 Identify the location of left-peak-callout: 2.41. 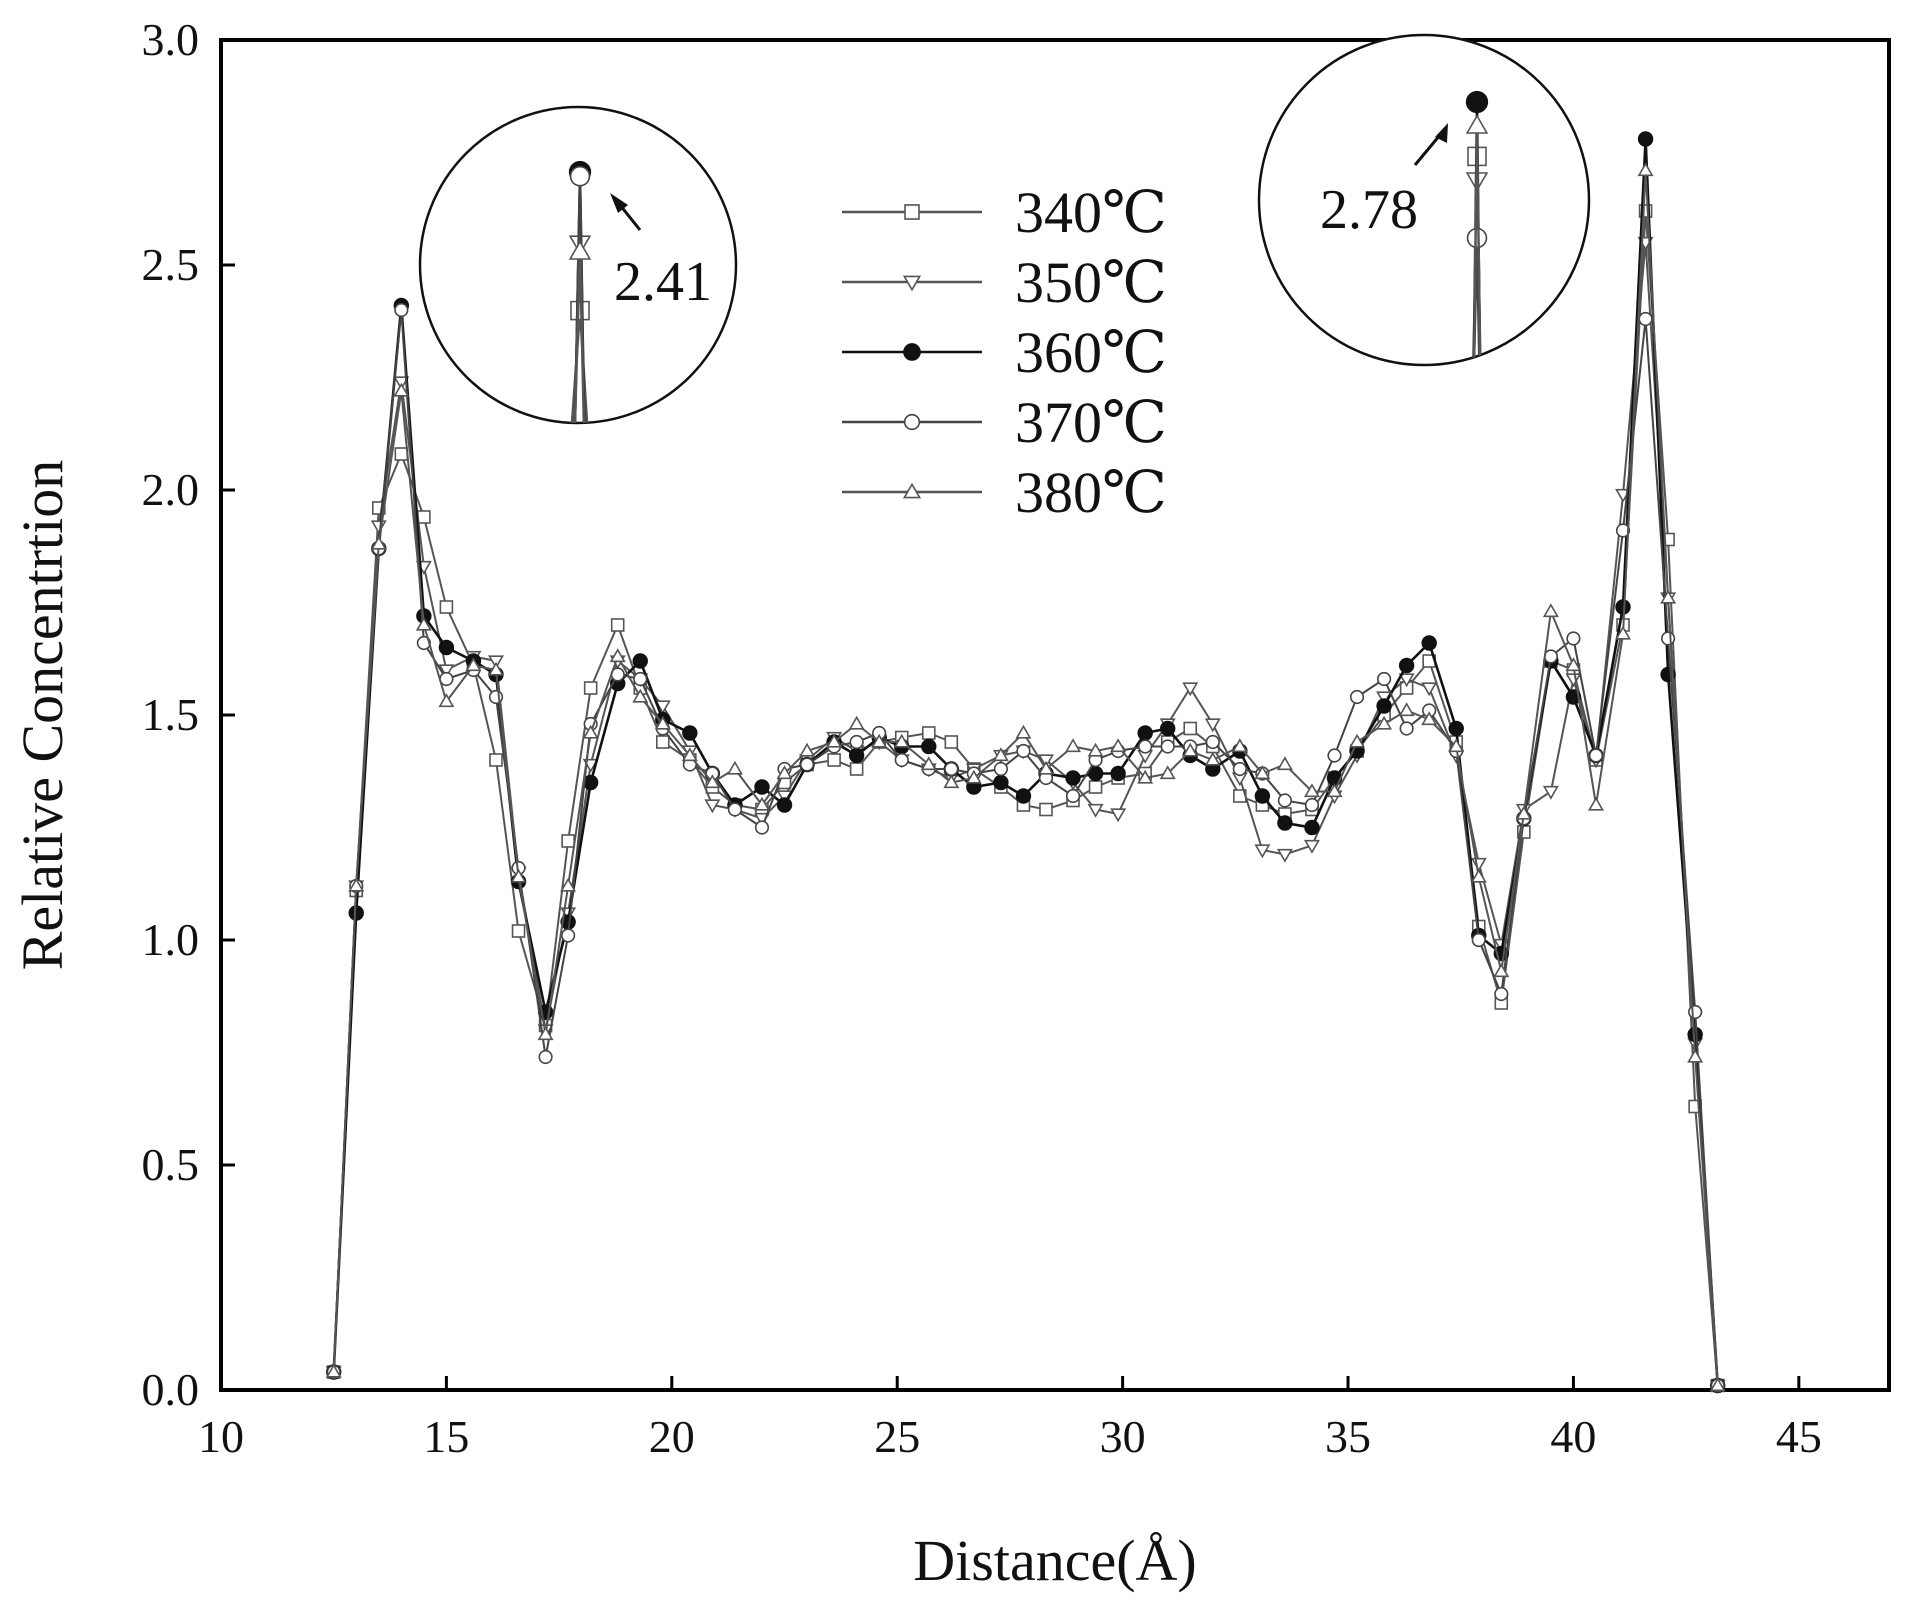
(578, 265).